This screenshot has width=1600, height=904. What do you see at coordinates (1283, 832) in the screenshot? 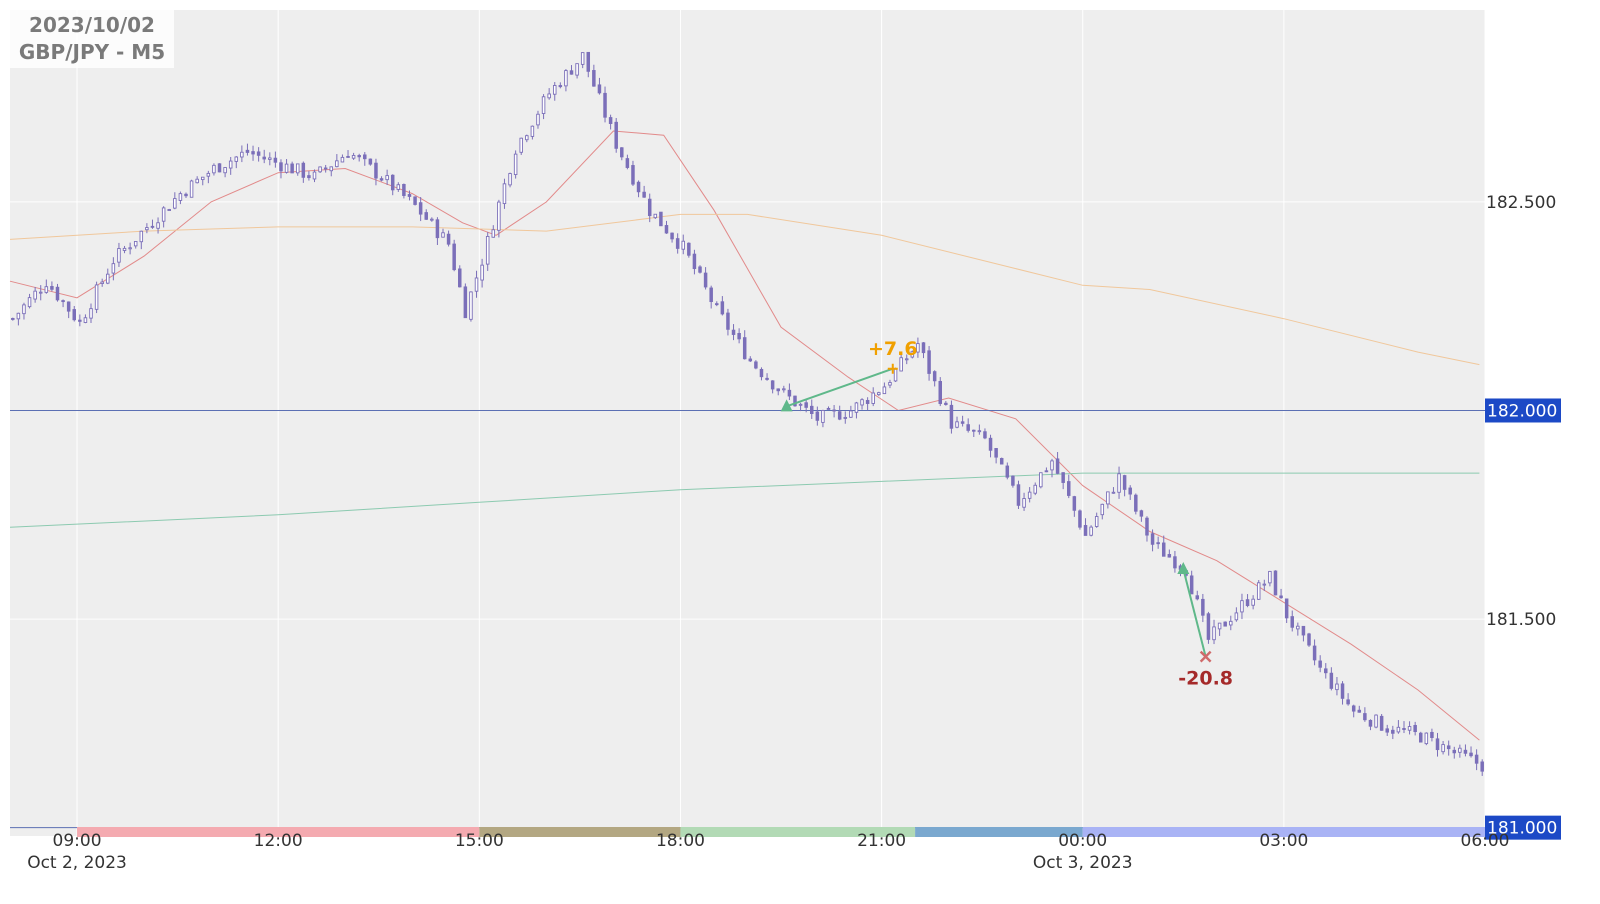
I see `session-band` at bounding box center [1283, 832].